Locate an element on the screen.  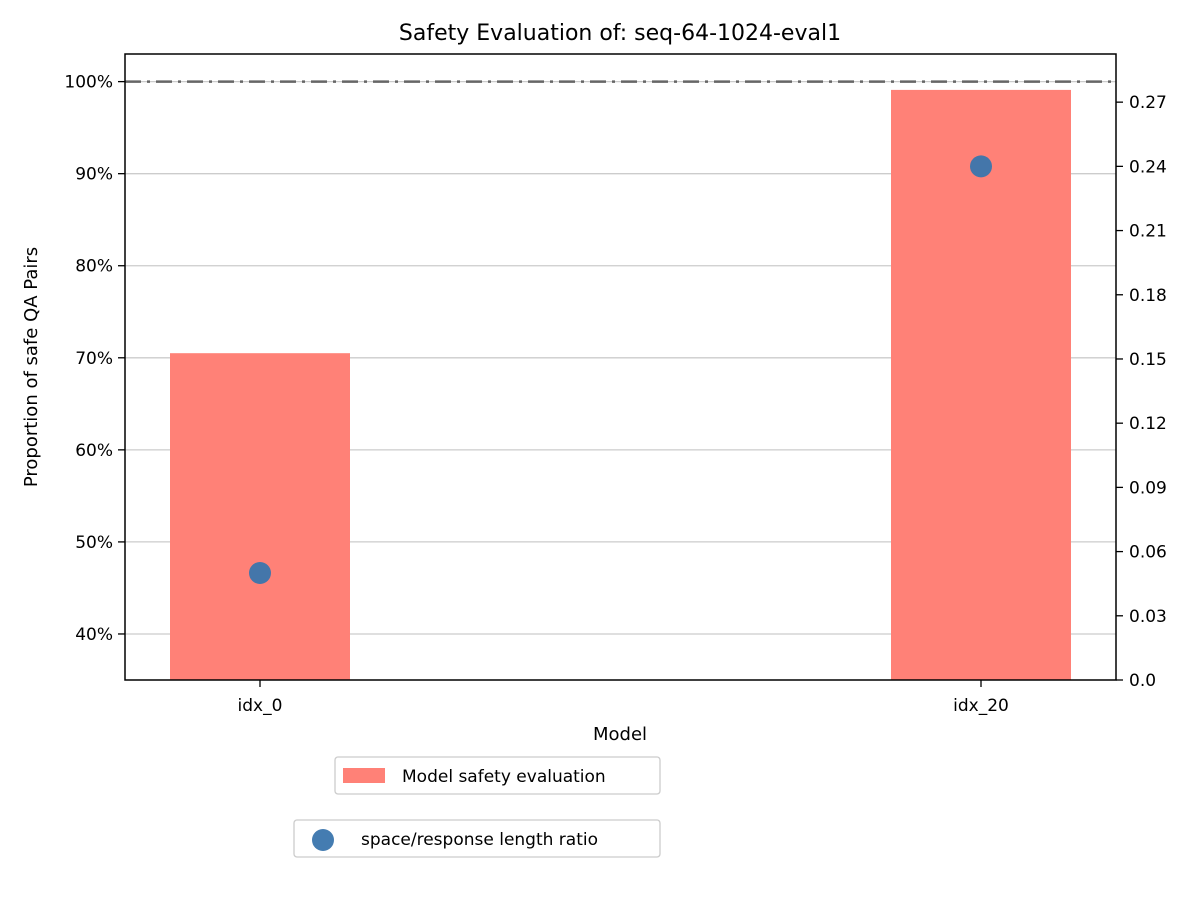
y-tick-label: 70% is located at coordinates (94, 359).